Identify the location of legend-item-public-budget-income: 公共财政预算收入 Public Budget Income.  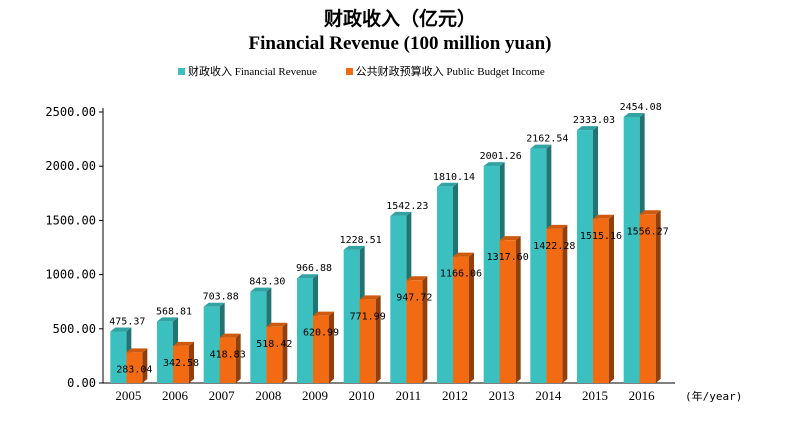
(445, 71).